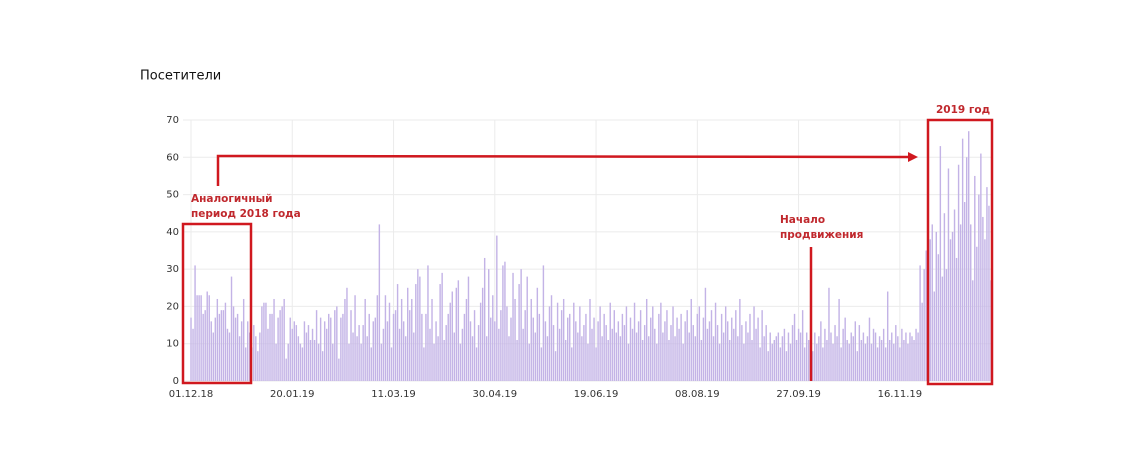 This screenshot has height=469, width=1136. What do you see at coordinates (596, 394) in the screenshot?
I see `x-tick-label: 19.06.19` at bounding box center [596, 394].